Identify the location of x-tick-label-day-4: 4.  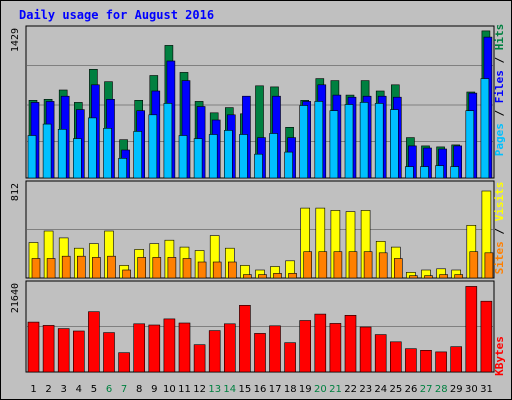
(79, 389).